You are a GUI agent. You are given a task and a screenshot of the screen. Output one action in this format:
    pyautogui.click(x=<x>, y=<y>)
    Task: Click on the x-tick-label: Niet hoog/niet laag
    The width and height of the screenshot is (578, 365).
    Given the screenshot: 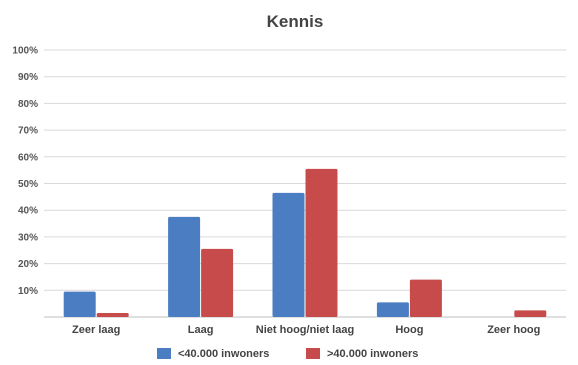 What is the action you would take?
    pyautogui.click(x=305, y=330)
    